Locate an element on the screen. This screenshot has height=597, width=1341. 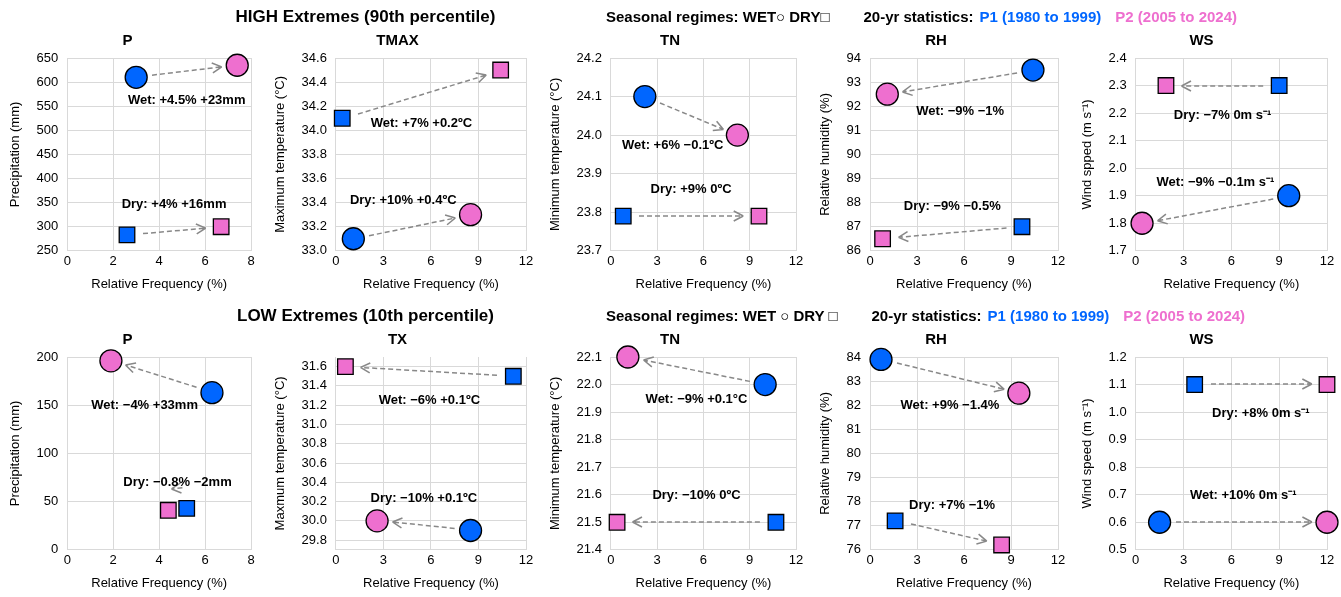
annotation: Wet: −9% −1% is located at coordinates (960, 110).